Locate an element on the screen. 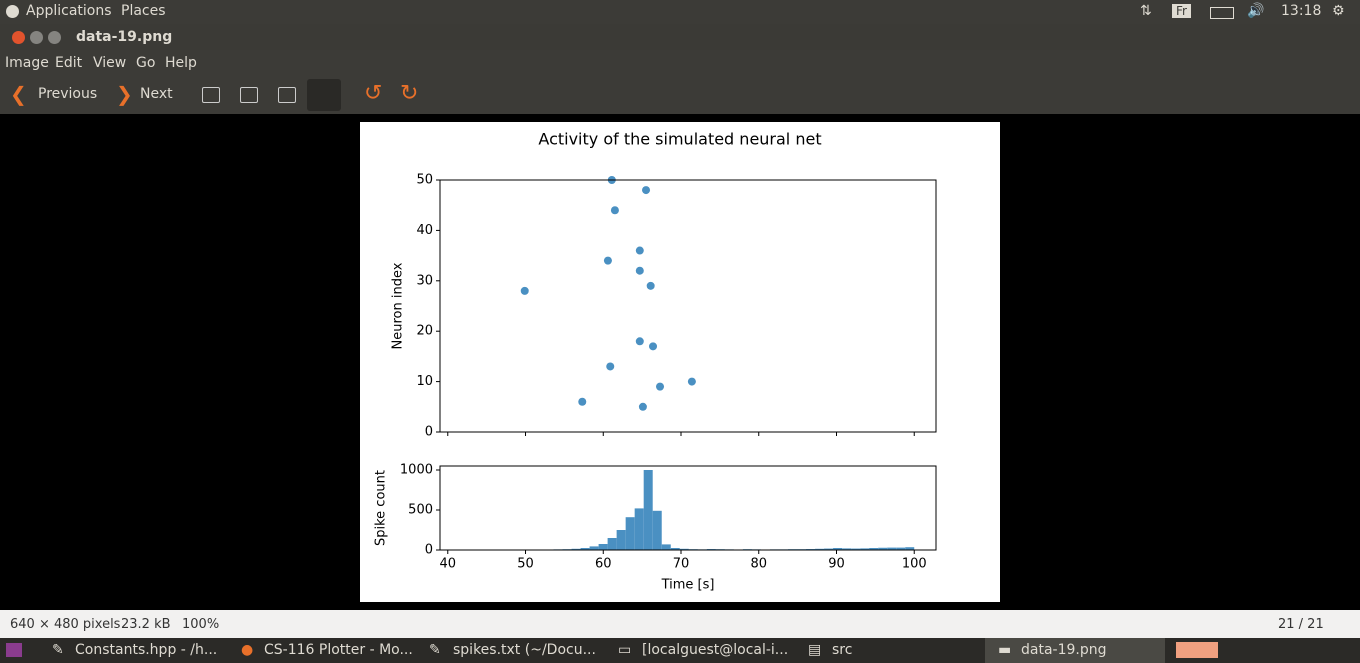 This screenshot has width=1360, height=663. status-bar: 640 × 480 pixels 23.2 kB 100% 21 / 21 is located at coordinates (680, 624).